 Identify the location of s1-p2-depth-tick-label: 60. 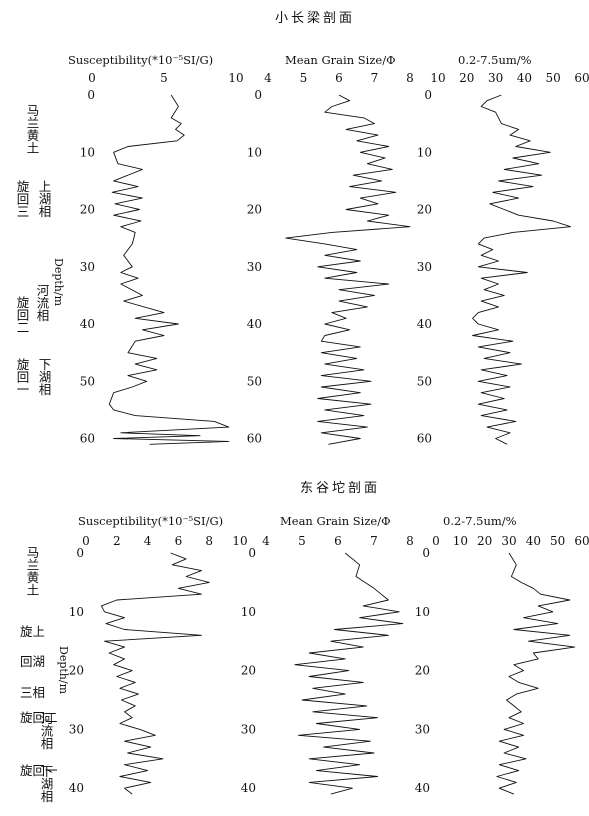
(254, 439).